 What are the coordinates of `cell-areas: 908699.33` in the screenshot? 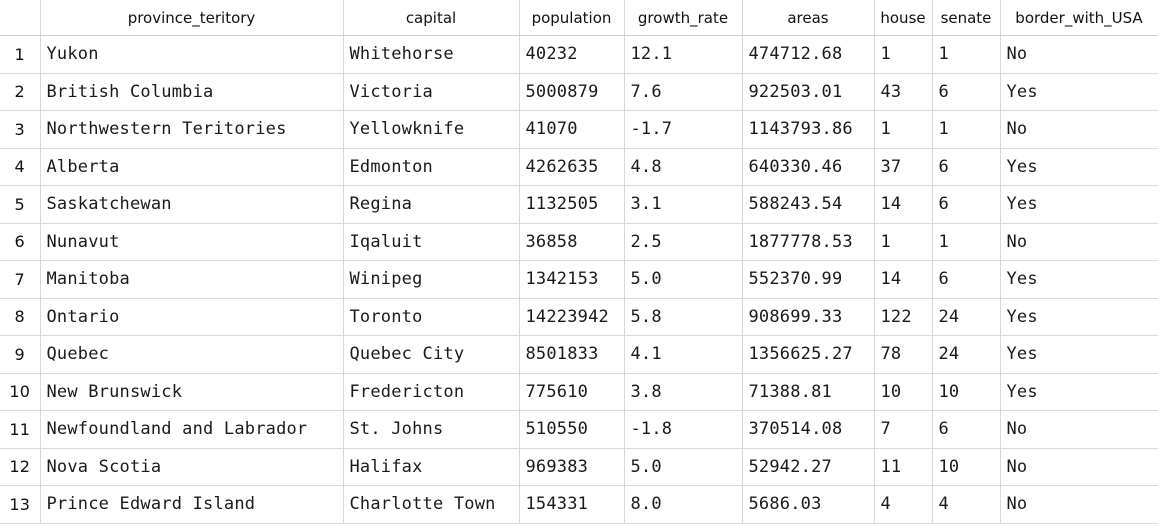 It's located at (808, 317).